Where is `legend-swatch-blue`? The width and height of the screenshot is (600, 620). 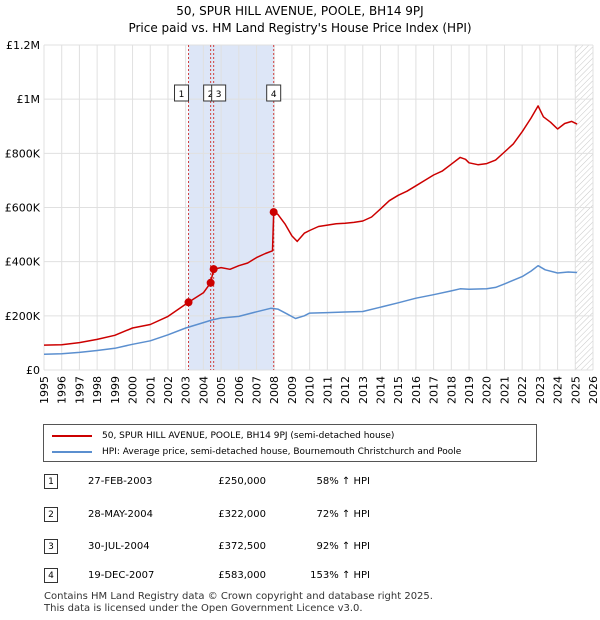
legend-swatch-blue is located at coordinates (72, 452).